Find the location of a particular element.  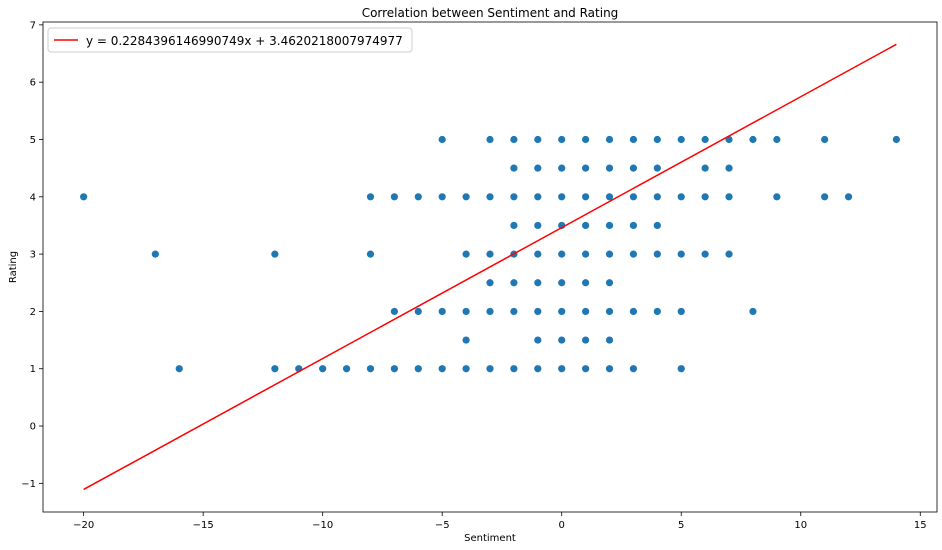

y-tick-label: 7 is located at coordinates (33, 25).